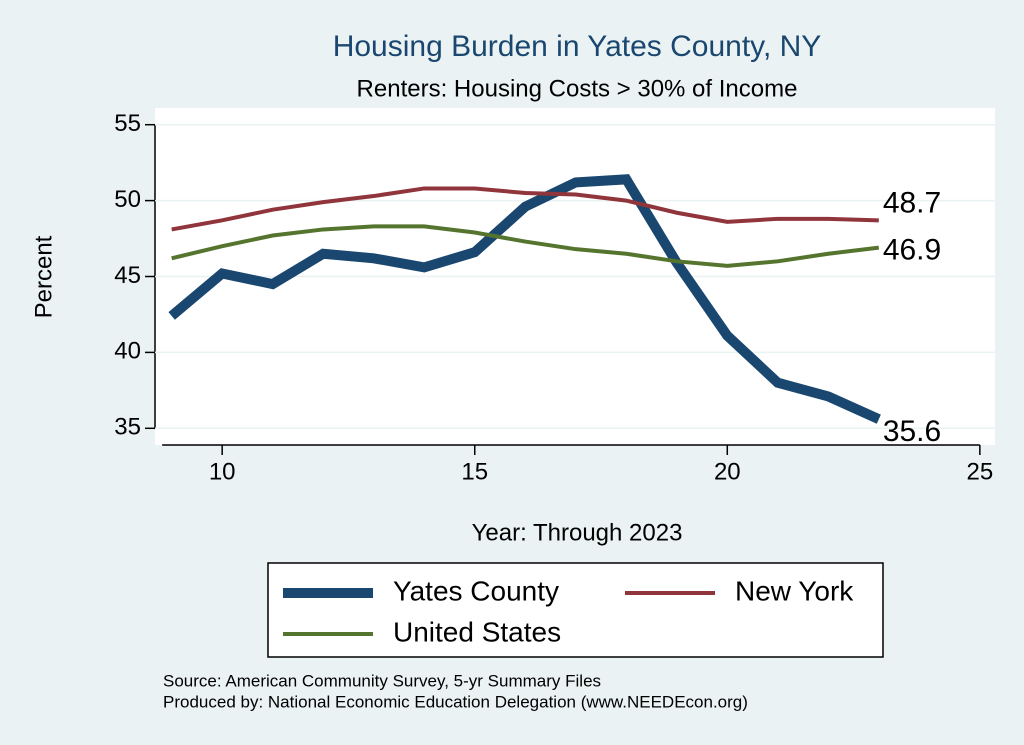  Describe the element at coordinates (127, 199) in the screenshot. I see `y-tick-label: 50` at that location.